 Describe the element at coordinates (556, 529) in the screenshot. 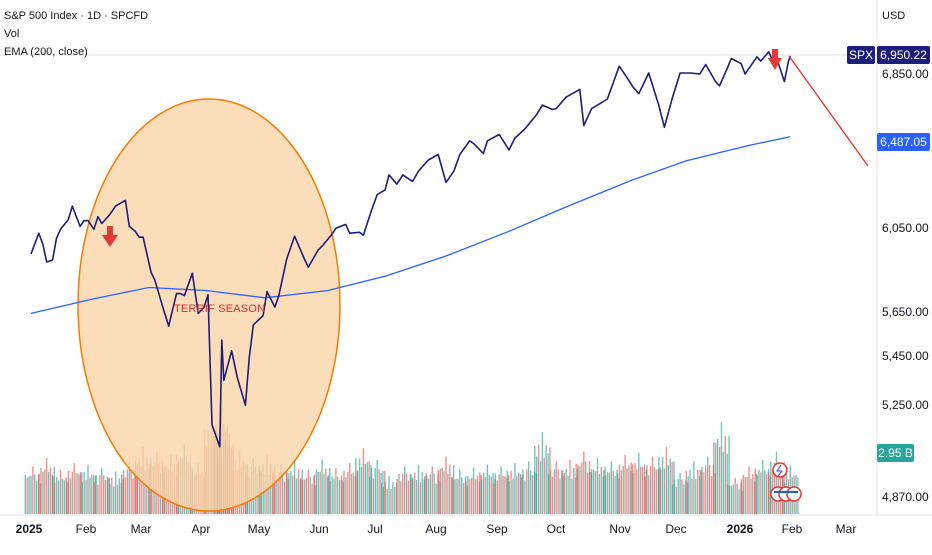

I see `x-tick-label: Oct` at that location.